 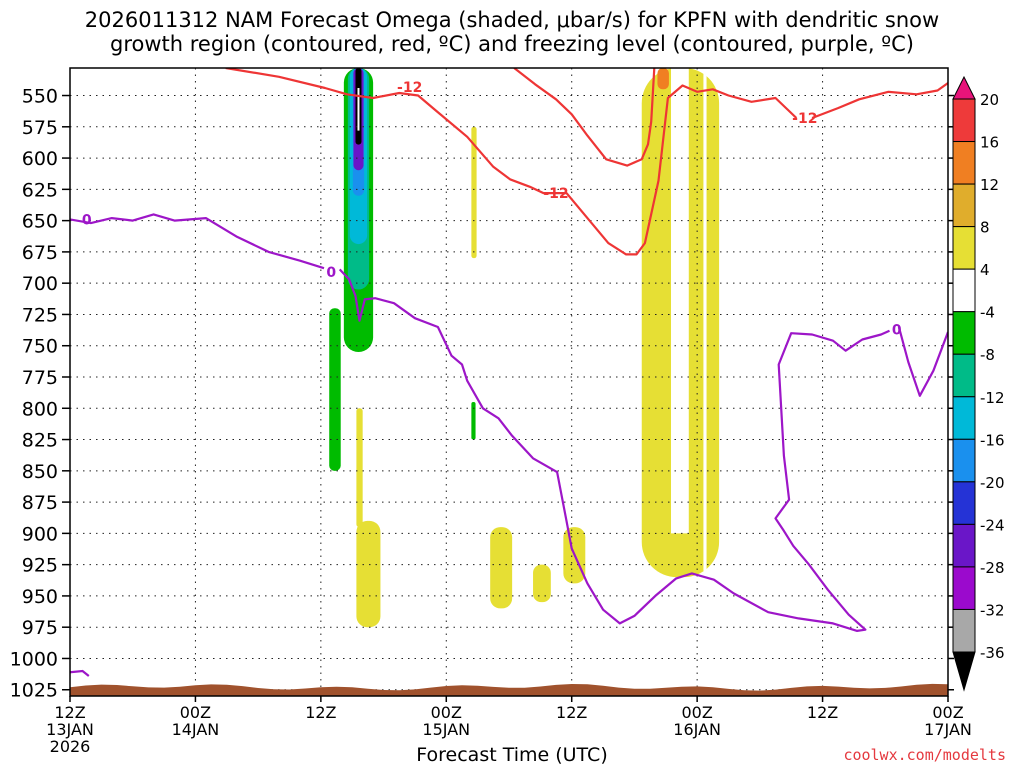 I want to click on y-tick-label: 950, so click(x=40, y=597).